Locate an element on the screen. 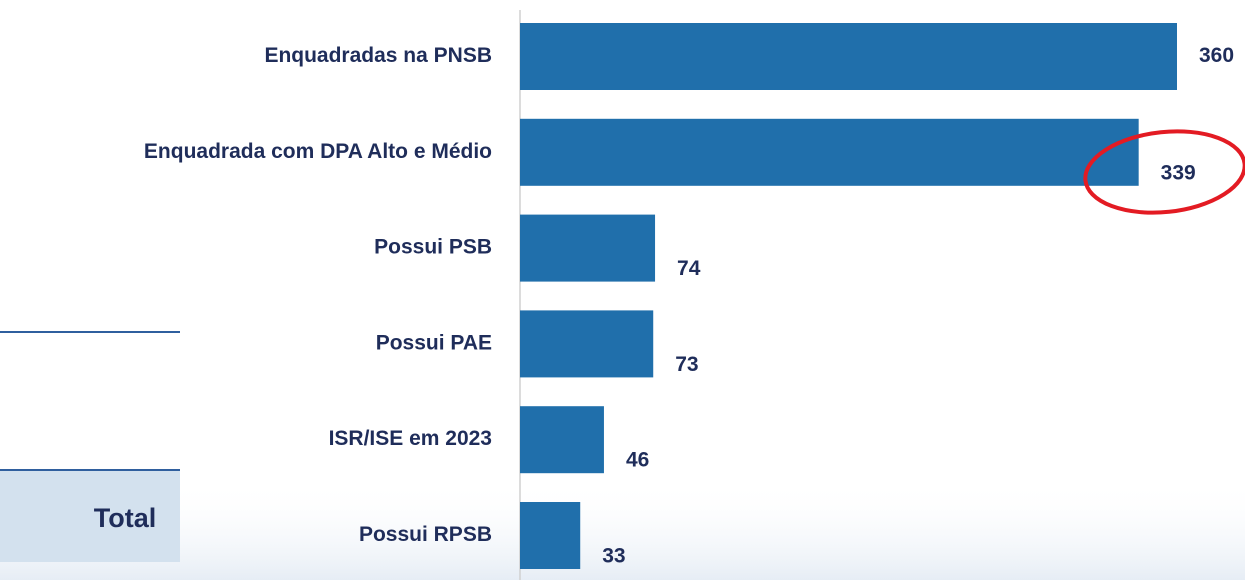 The height and width of the screenshot is (580, 1245). value-label: 360 is located at coordinates (1216, 55).